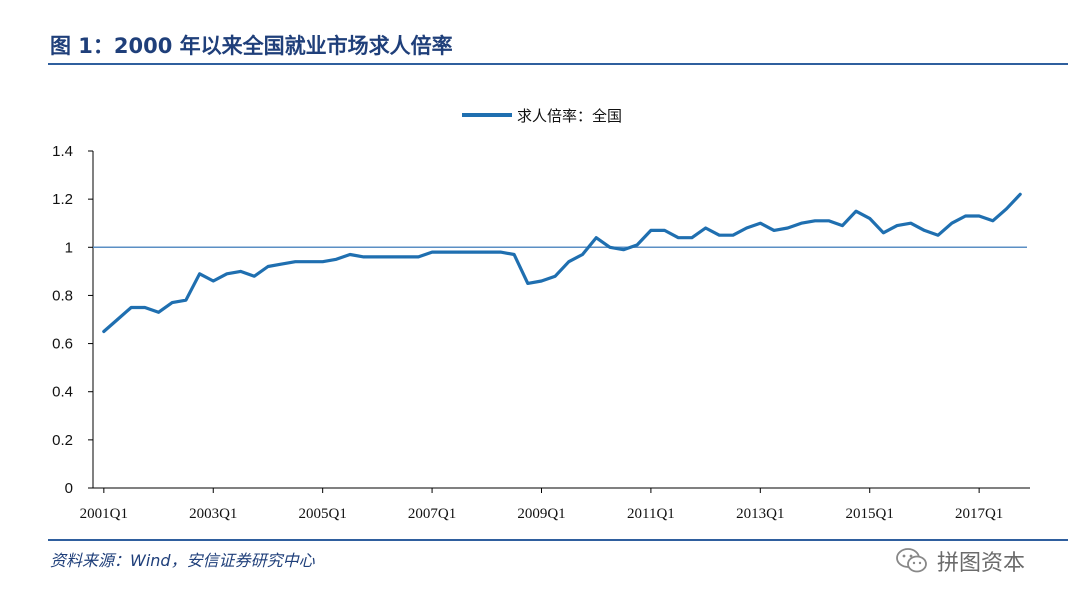  Describe the element at coordinates (62, 392) in the screenshot. I see `y-tick-label: 0.4` at that location.